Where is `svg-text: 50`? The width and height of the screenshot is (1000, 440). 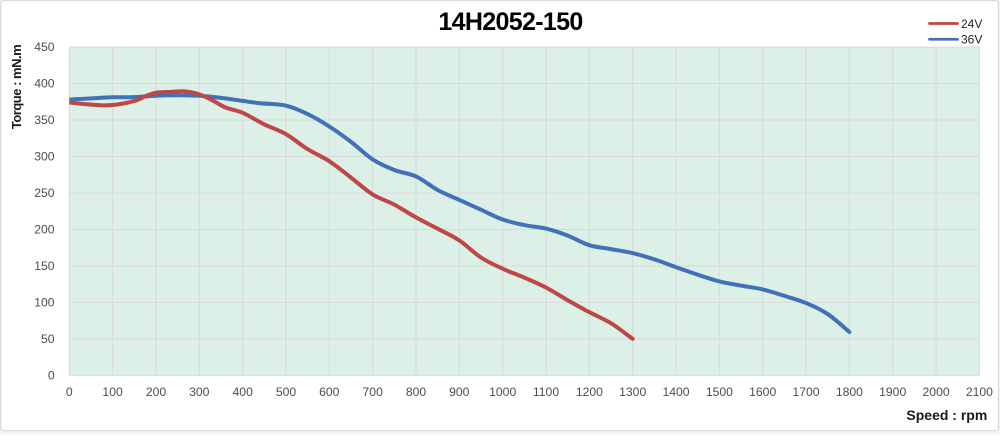 svg-text: 50 is located at coordinates (48, 339).